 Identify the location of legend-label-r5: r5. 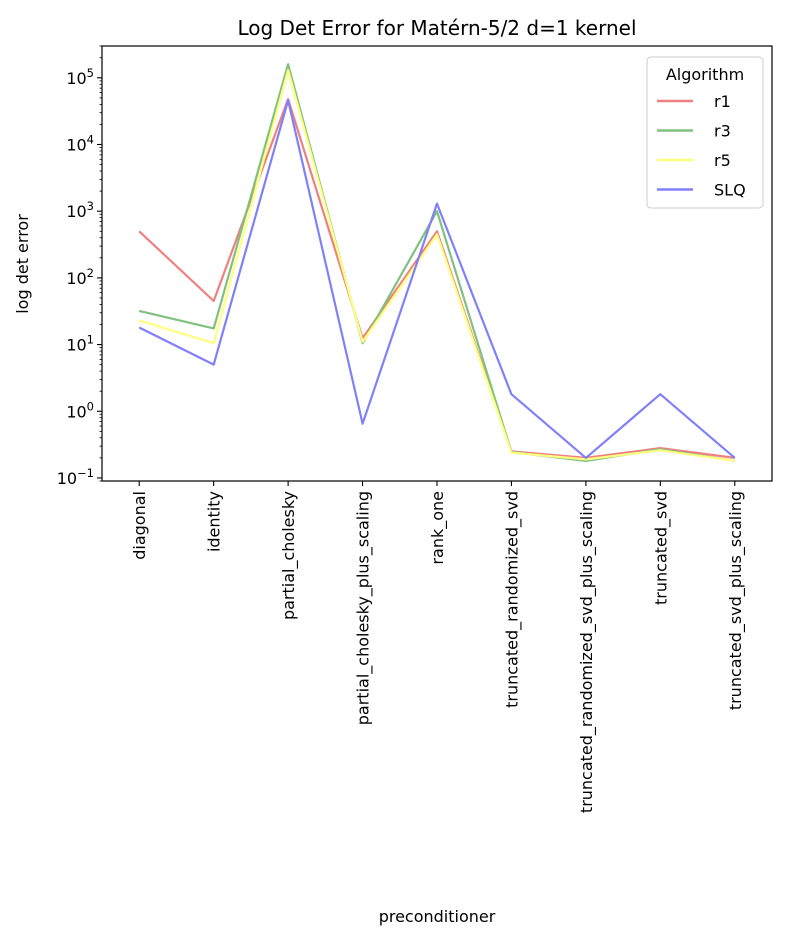
(722, 160).